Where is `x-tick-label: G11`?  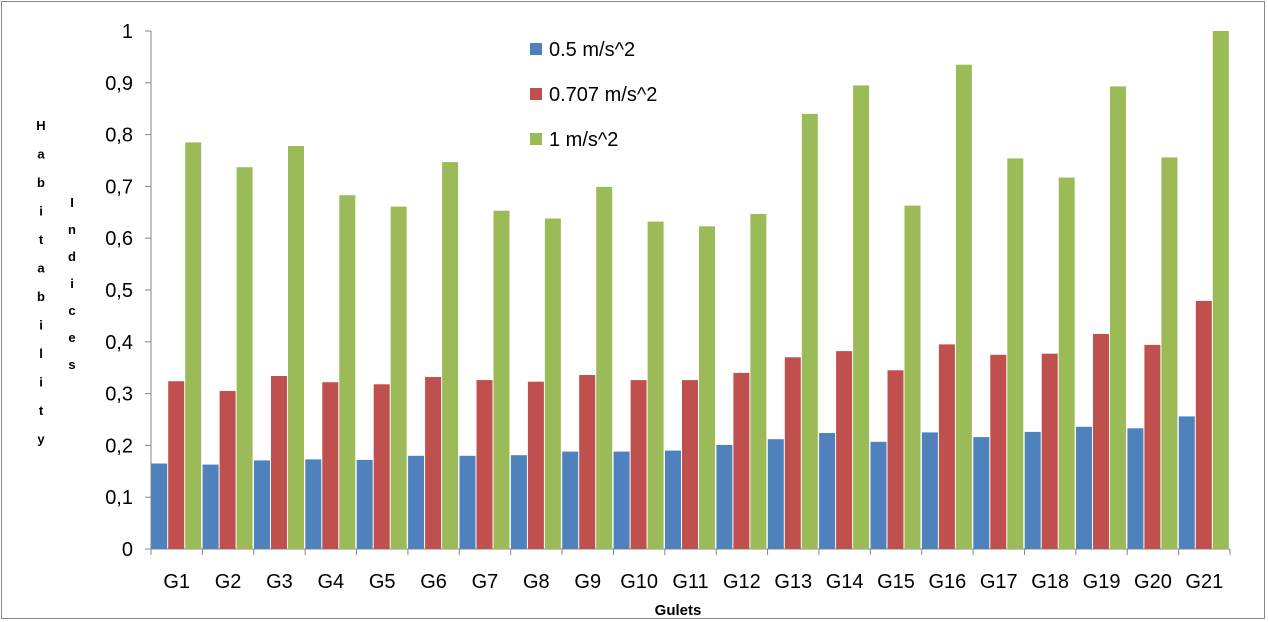
x-tick-label: G11 is located at coordinates (690, 582).